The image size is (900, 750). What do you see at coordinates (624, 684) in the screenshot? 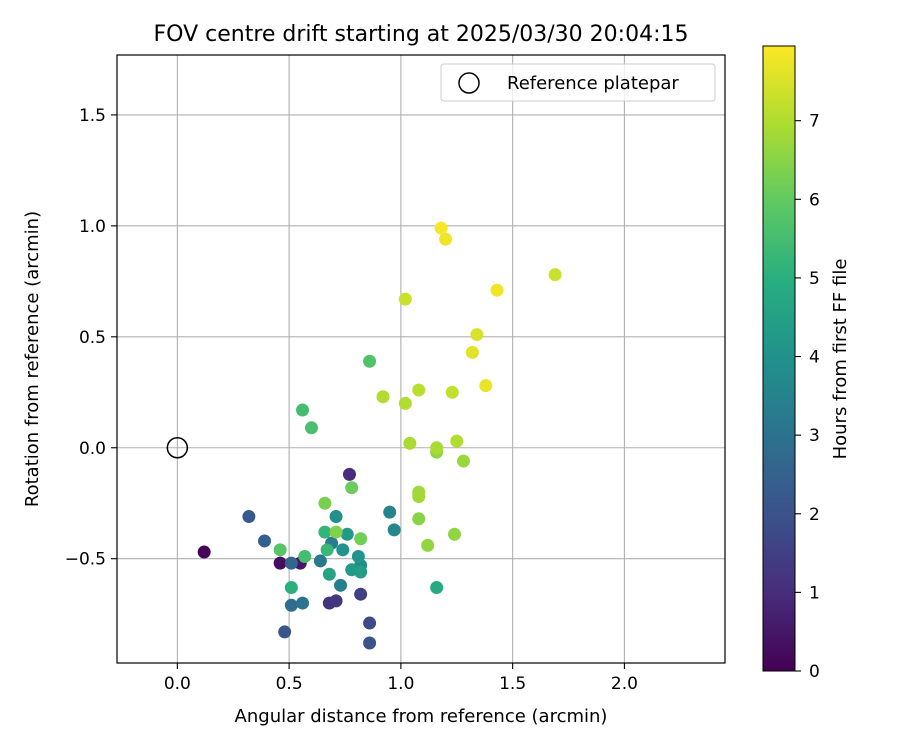
I see `x-tick-label: 2.0` at bounding box center [624, 684].